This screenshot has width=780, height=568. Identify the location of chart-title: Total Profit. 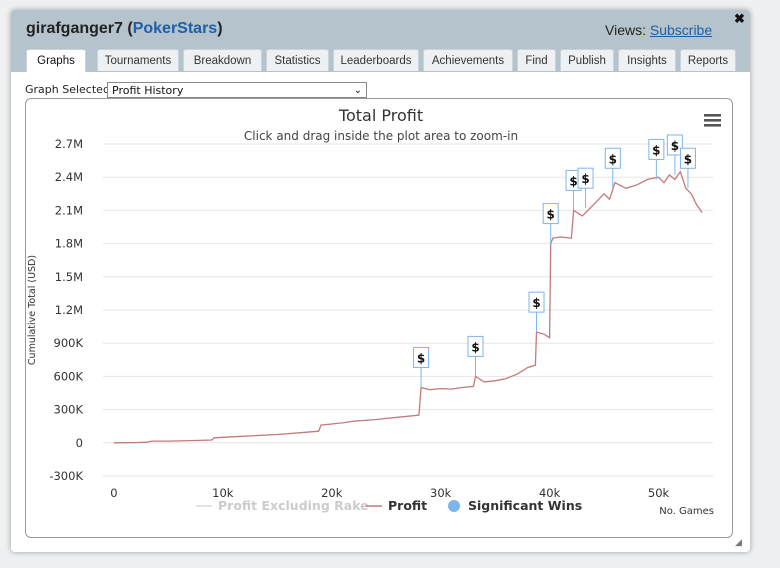
(380, 115).